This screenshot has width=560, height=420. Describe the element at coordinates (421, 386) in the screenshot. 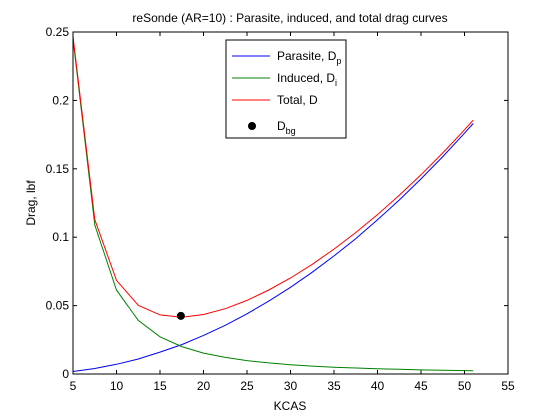

I see `x-tick-label: 45` at that location.